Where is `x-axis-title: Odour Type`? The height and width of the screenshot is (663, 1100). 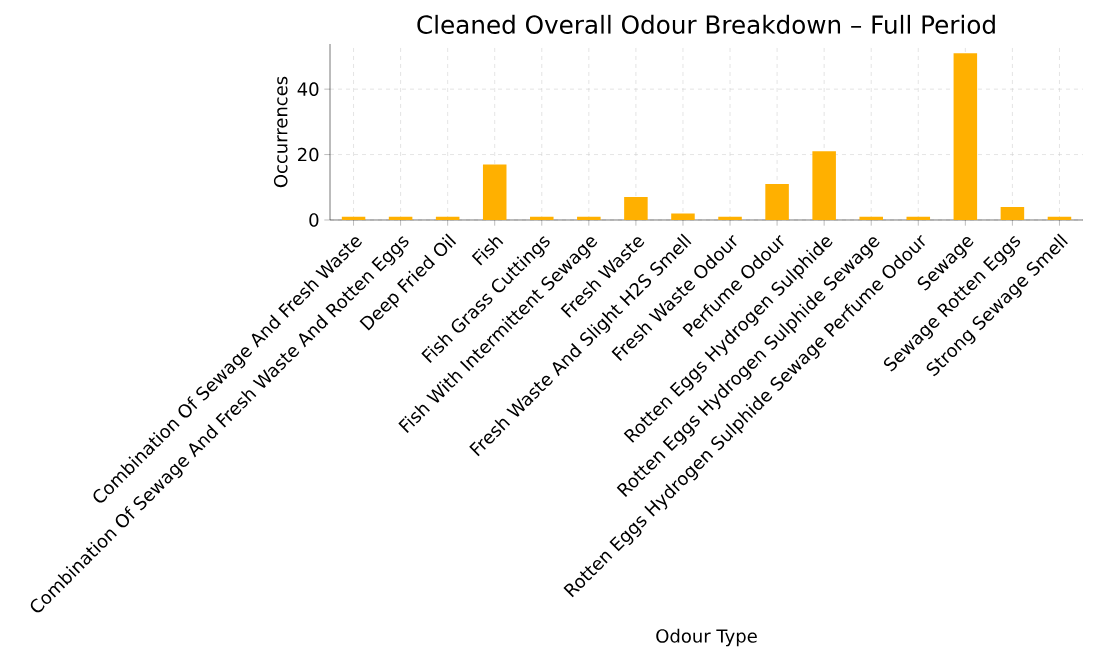
x-axis-title: Odour Type is located at coordinates (706, 637).